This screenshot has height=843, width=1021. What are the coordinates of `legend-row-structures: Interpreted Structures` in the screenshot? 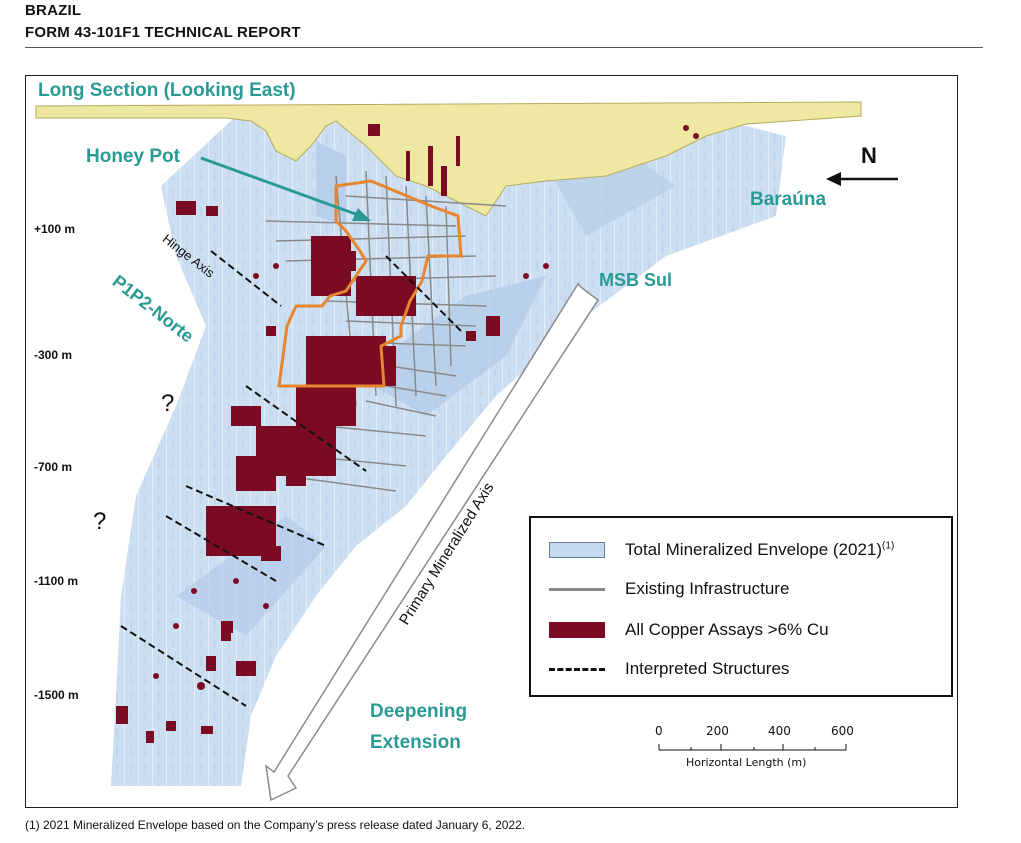 It's located at (669, 669).